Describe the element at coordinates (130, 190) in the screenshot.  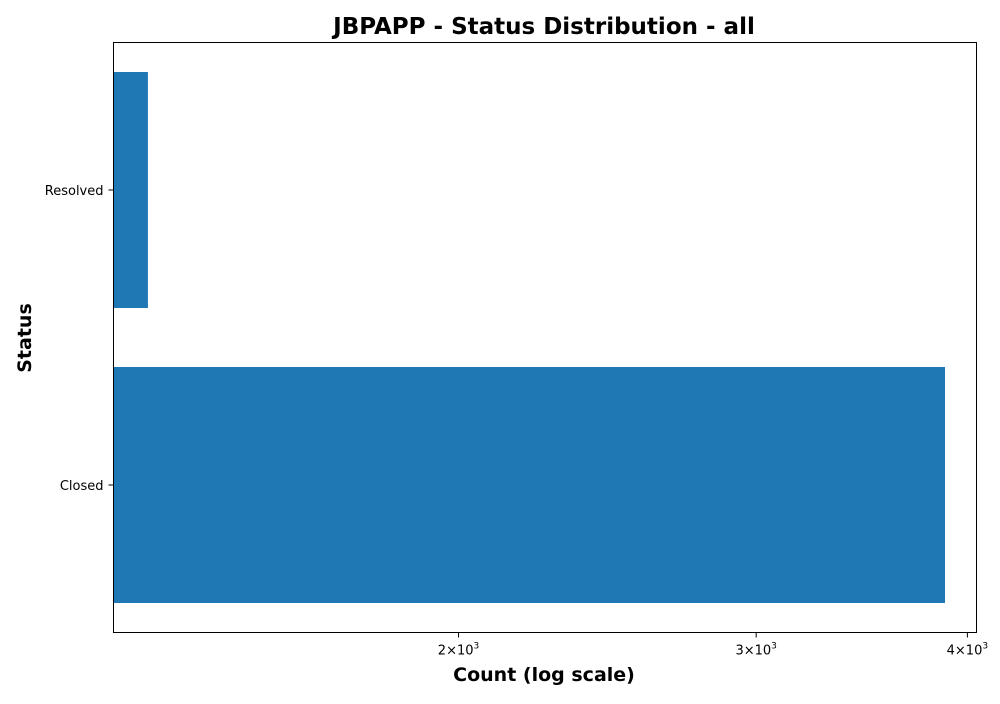
I see `bar-resolved` at that location.